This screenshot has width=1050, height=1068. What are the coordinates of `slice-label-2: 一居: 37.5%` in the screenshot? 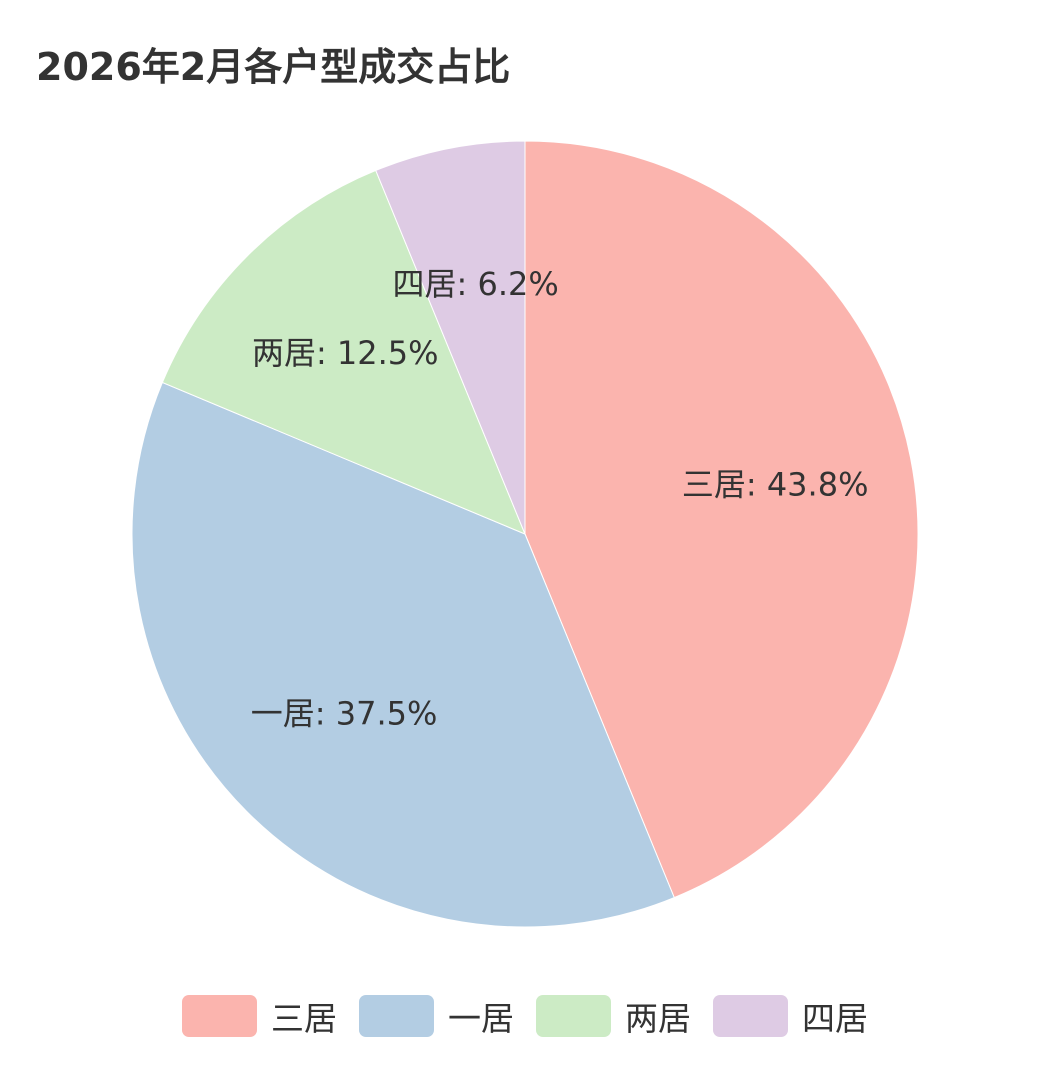 It's located at (344, 714).